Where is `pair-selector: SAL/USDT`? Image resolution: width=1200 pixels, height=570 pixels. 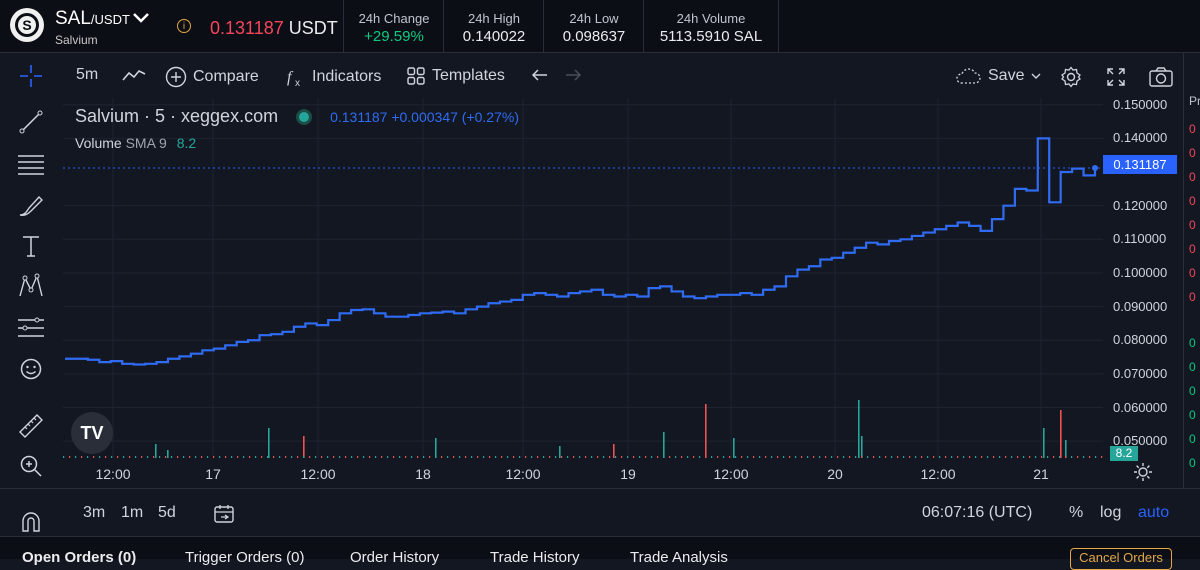
pair-selector: SAL/USDT is located at coordinates (92, 19).